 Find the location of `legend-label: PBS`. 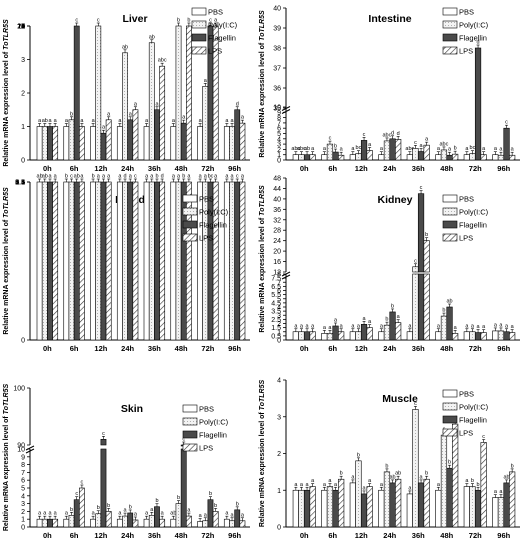

legend-label: PBS is located at coordinates (206, 409).